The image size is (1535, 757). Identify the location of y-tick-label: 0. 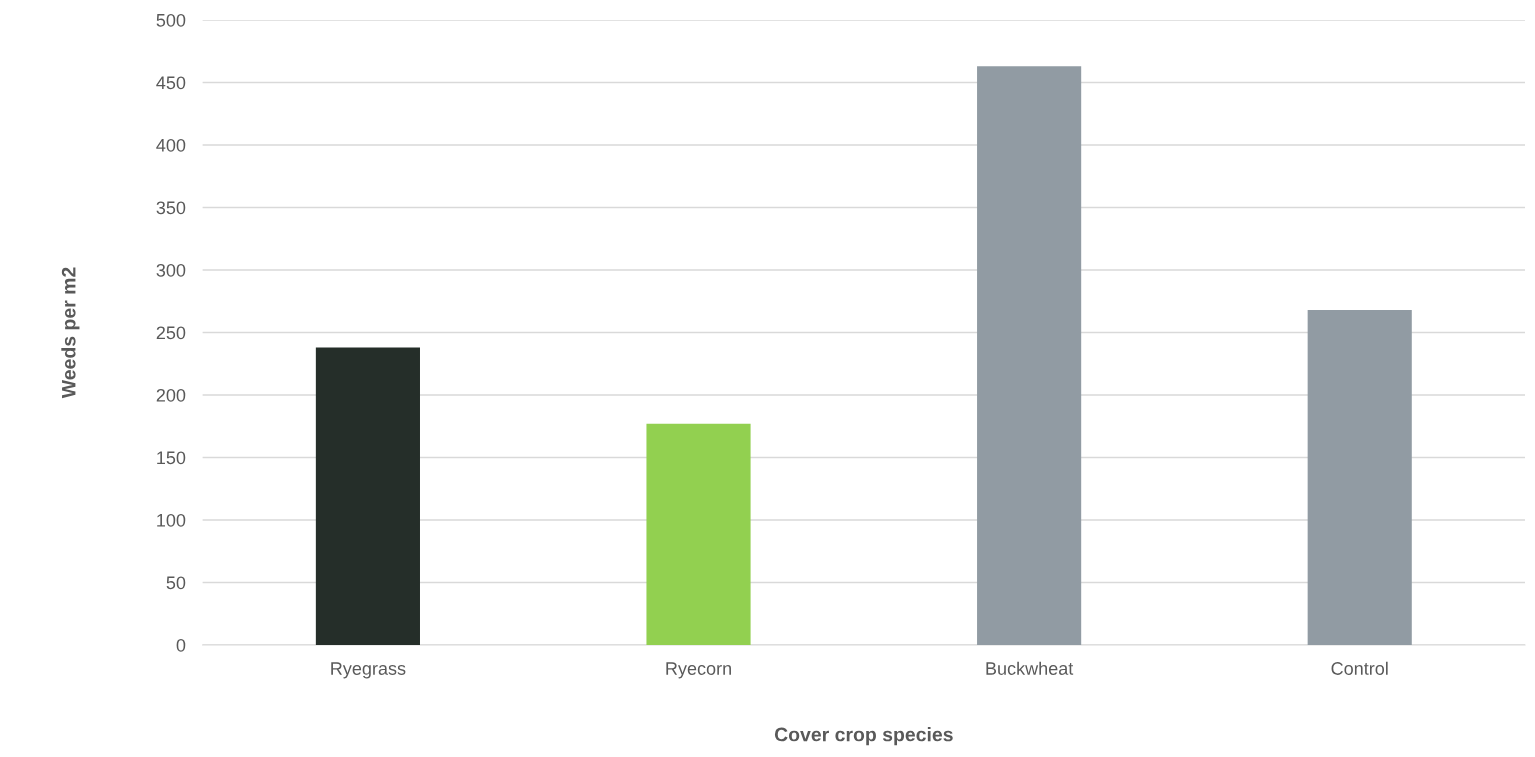
(181, 645).